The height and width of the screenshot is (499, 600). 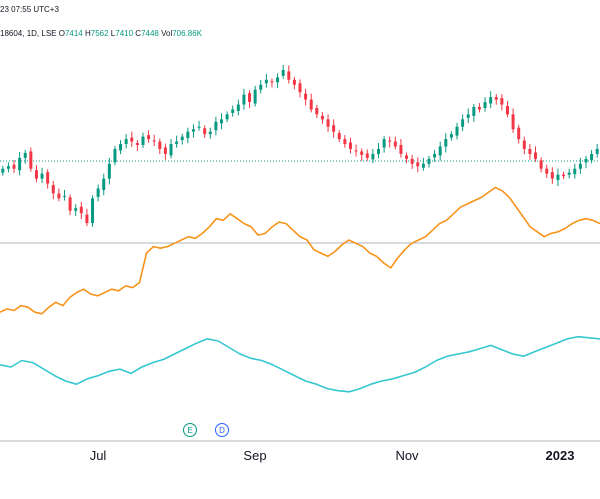 What do you see at coordinates (222, 430) in the screenshot?
I see `dividend-icon` at bounding box center [222, 430].